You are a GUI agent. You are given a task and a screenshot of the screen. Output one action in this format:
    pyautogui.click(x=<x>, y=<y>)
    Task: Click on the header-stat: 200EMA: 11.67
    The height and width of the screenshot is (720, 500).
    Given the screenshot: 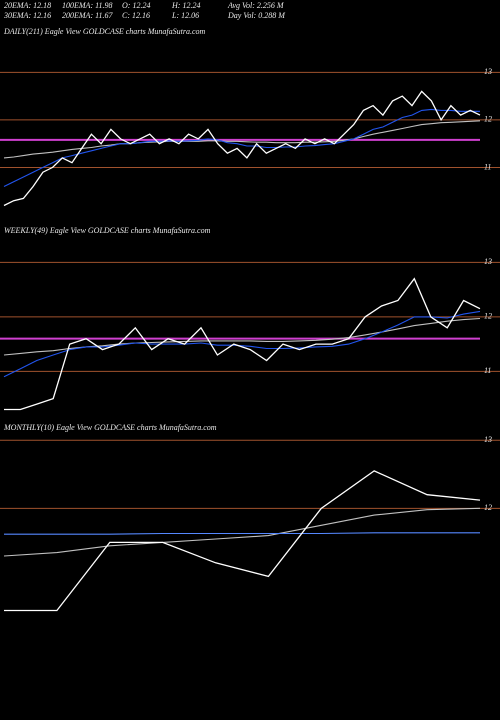 What is the action you would take?
    pyautogui.click(x=88, y=15)
    